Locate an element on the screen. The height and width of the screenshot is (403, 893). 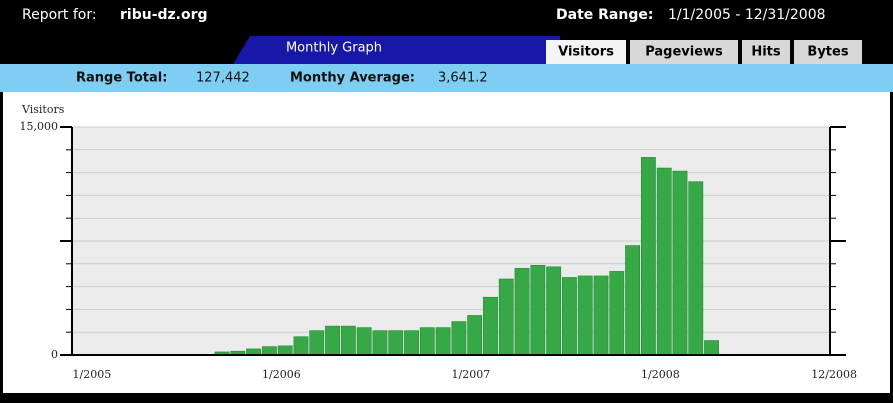
summary-bar is located at coordinates (446, 78).